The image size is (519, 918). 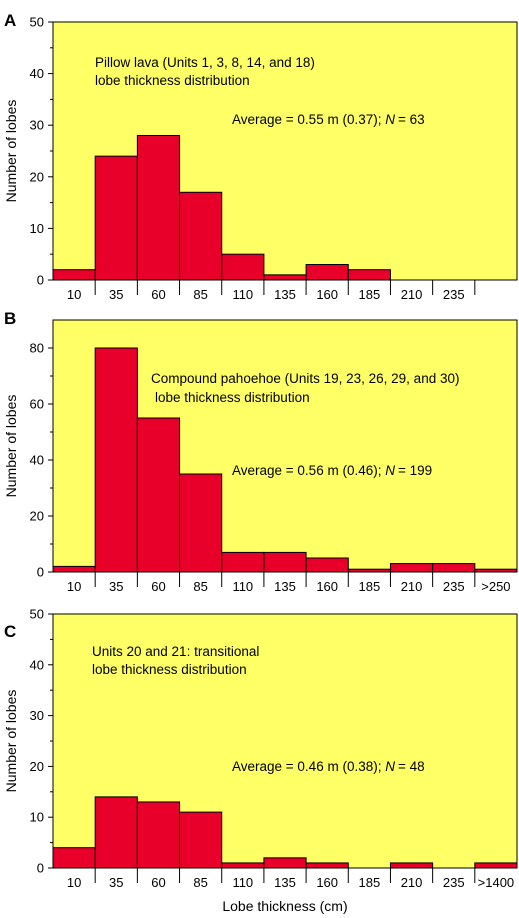 I want to click on annotation-line: Units 20 and 21: transitional, so click(x=175, y=651).